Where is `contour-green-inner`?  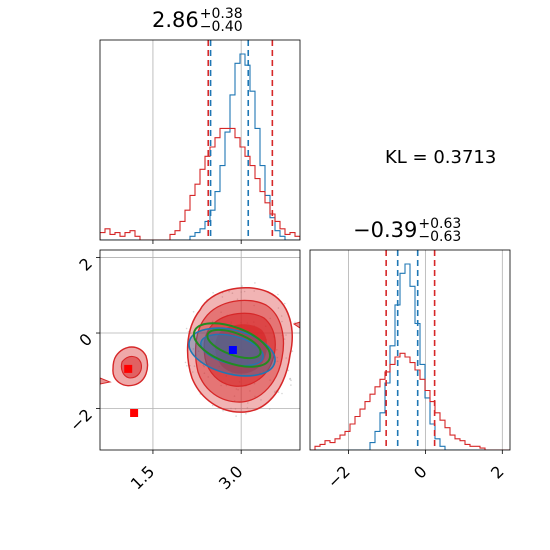
contour-green-inner is located at coordinates (234, 344).